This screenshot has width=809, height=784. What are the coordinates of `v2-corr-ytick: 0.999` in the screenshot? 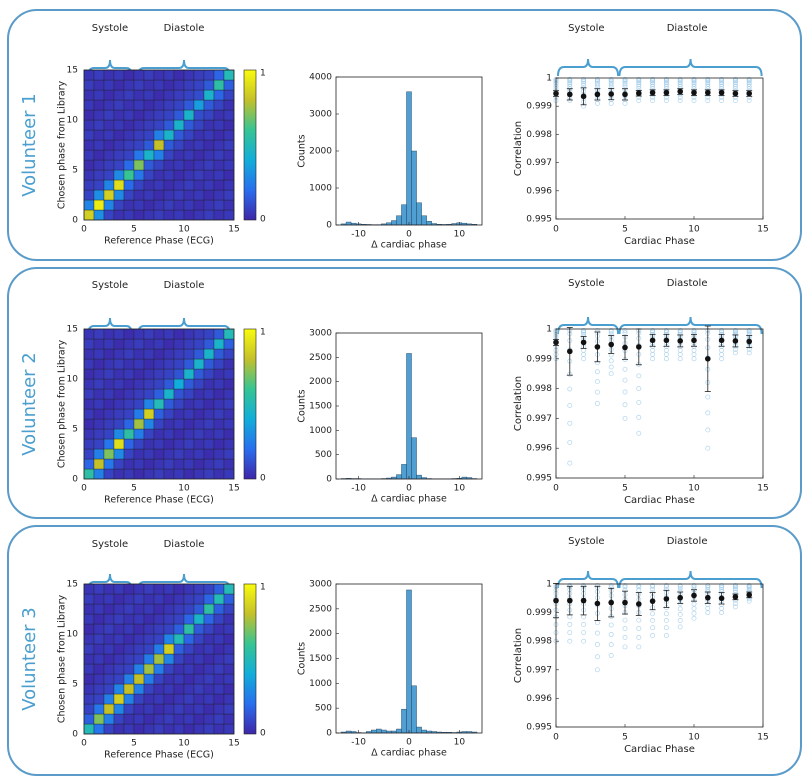 It's located at (539, 359).